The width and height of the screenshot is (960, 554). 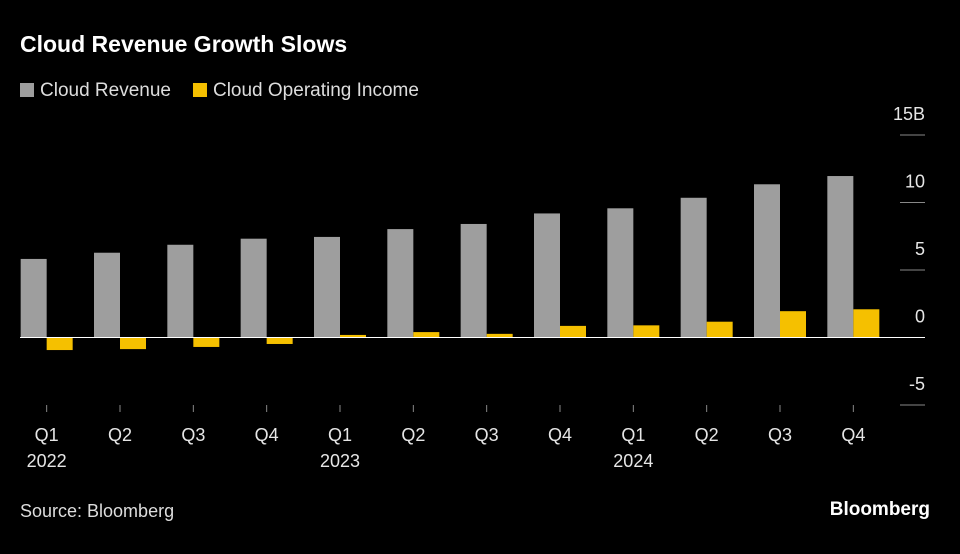 I want to click on source: Source: Bloomberg, so click(x=97, y=511).